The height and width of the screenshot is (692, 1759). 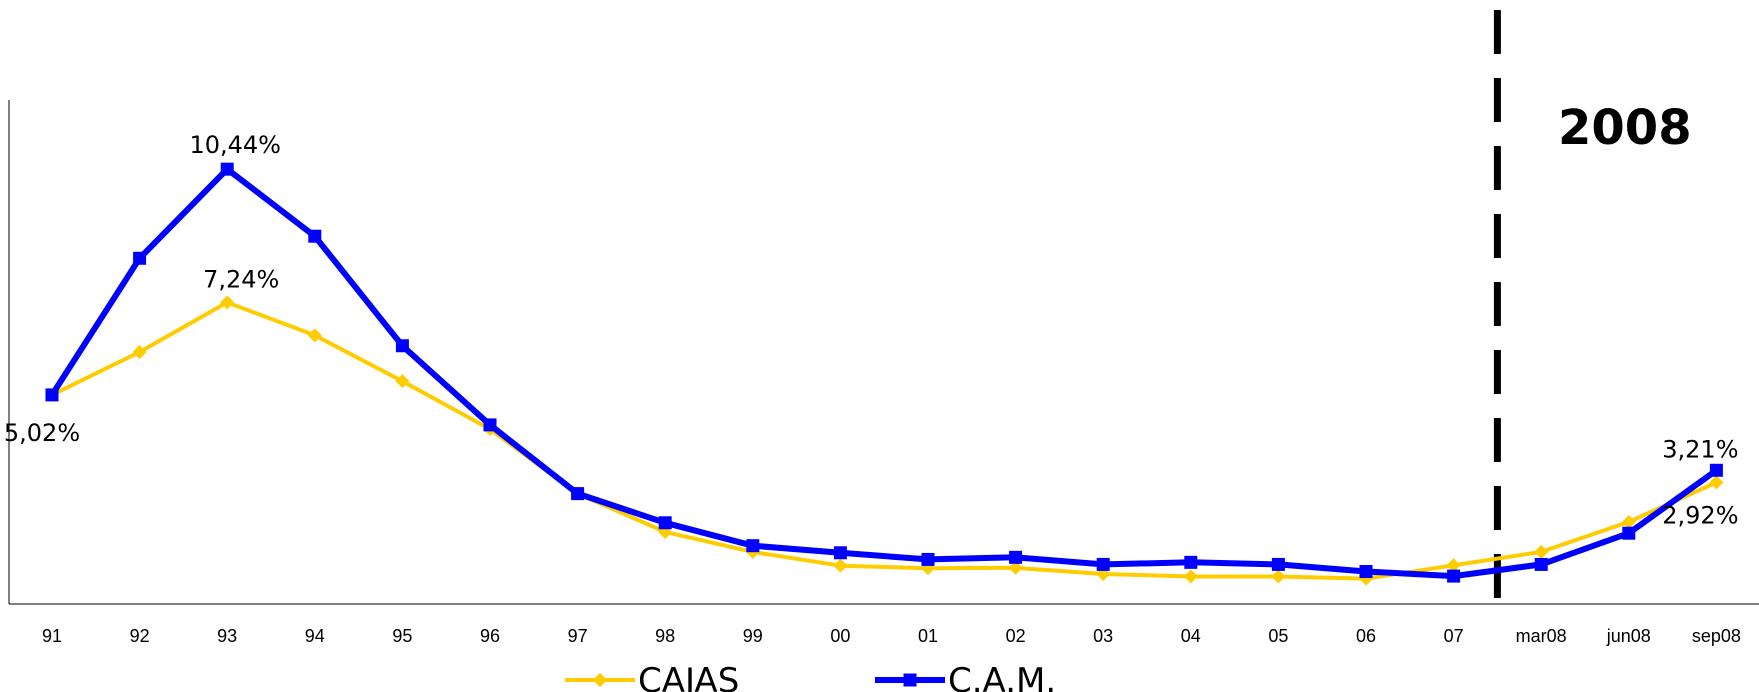 I want to click on x-tick-label: 01, so click(x=928, y=636).